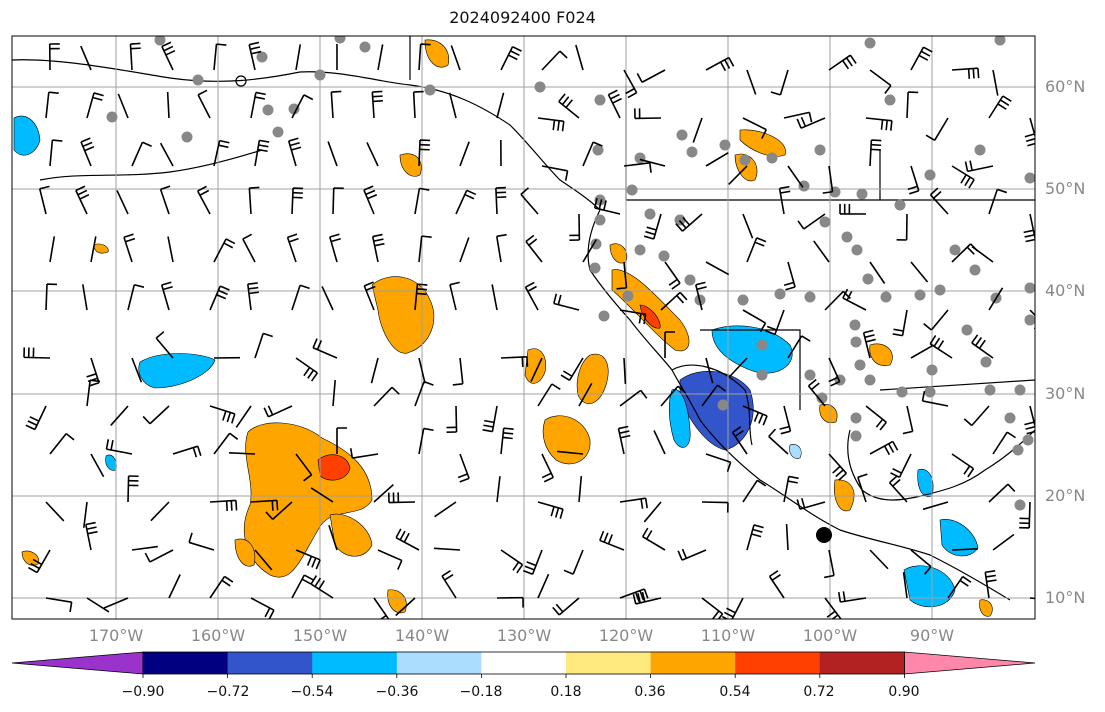  What do you see at coordinates (650, 692) in the screenshot?
I see `colorbar-tick-label: 0.36` at bounding box center [650, 692].